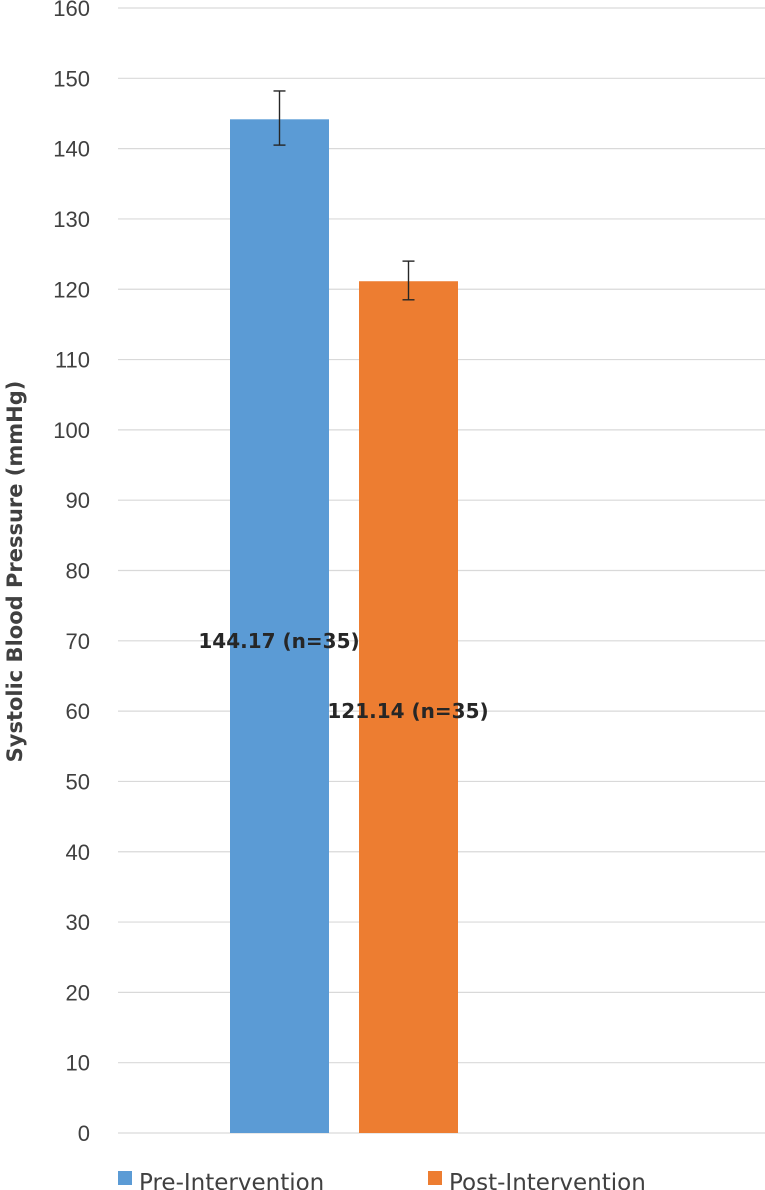  I want to click on y-tick-label: 120, so click(71, 289).